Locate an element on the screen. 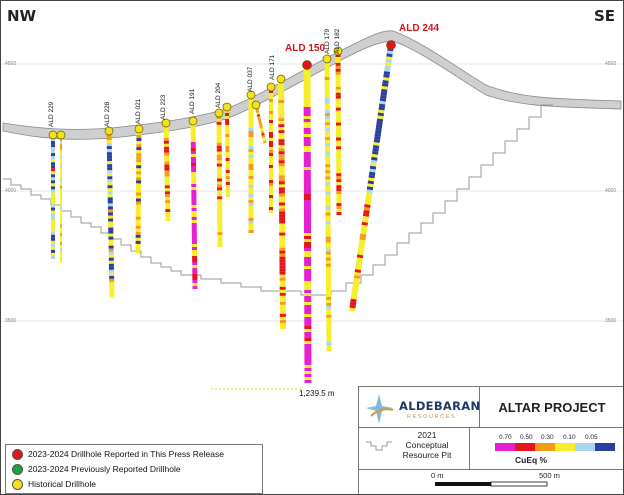 The image size is (624, 495). cb-label-005: 0.05 is located at coordinates (591, 437).